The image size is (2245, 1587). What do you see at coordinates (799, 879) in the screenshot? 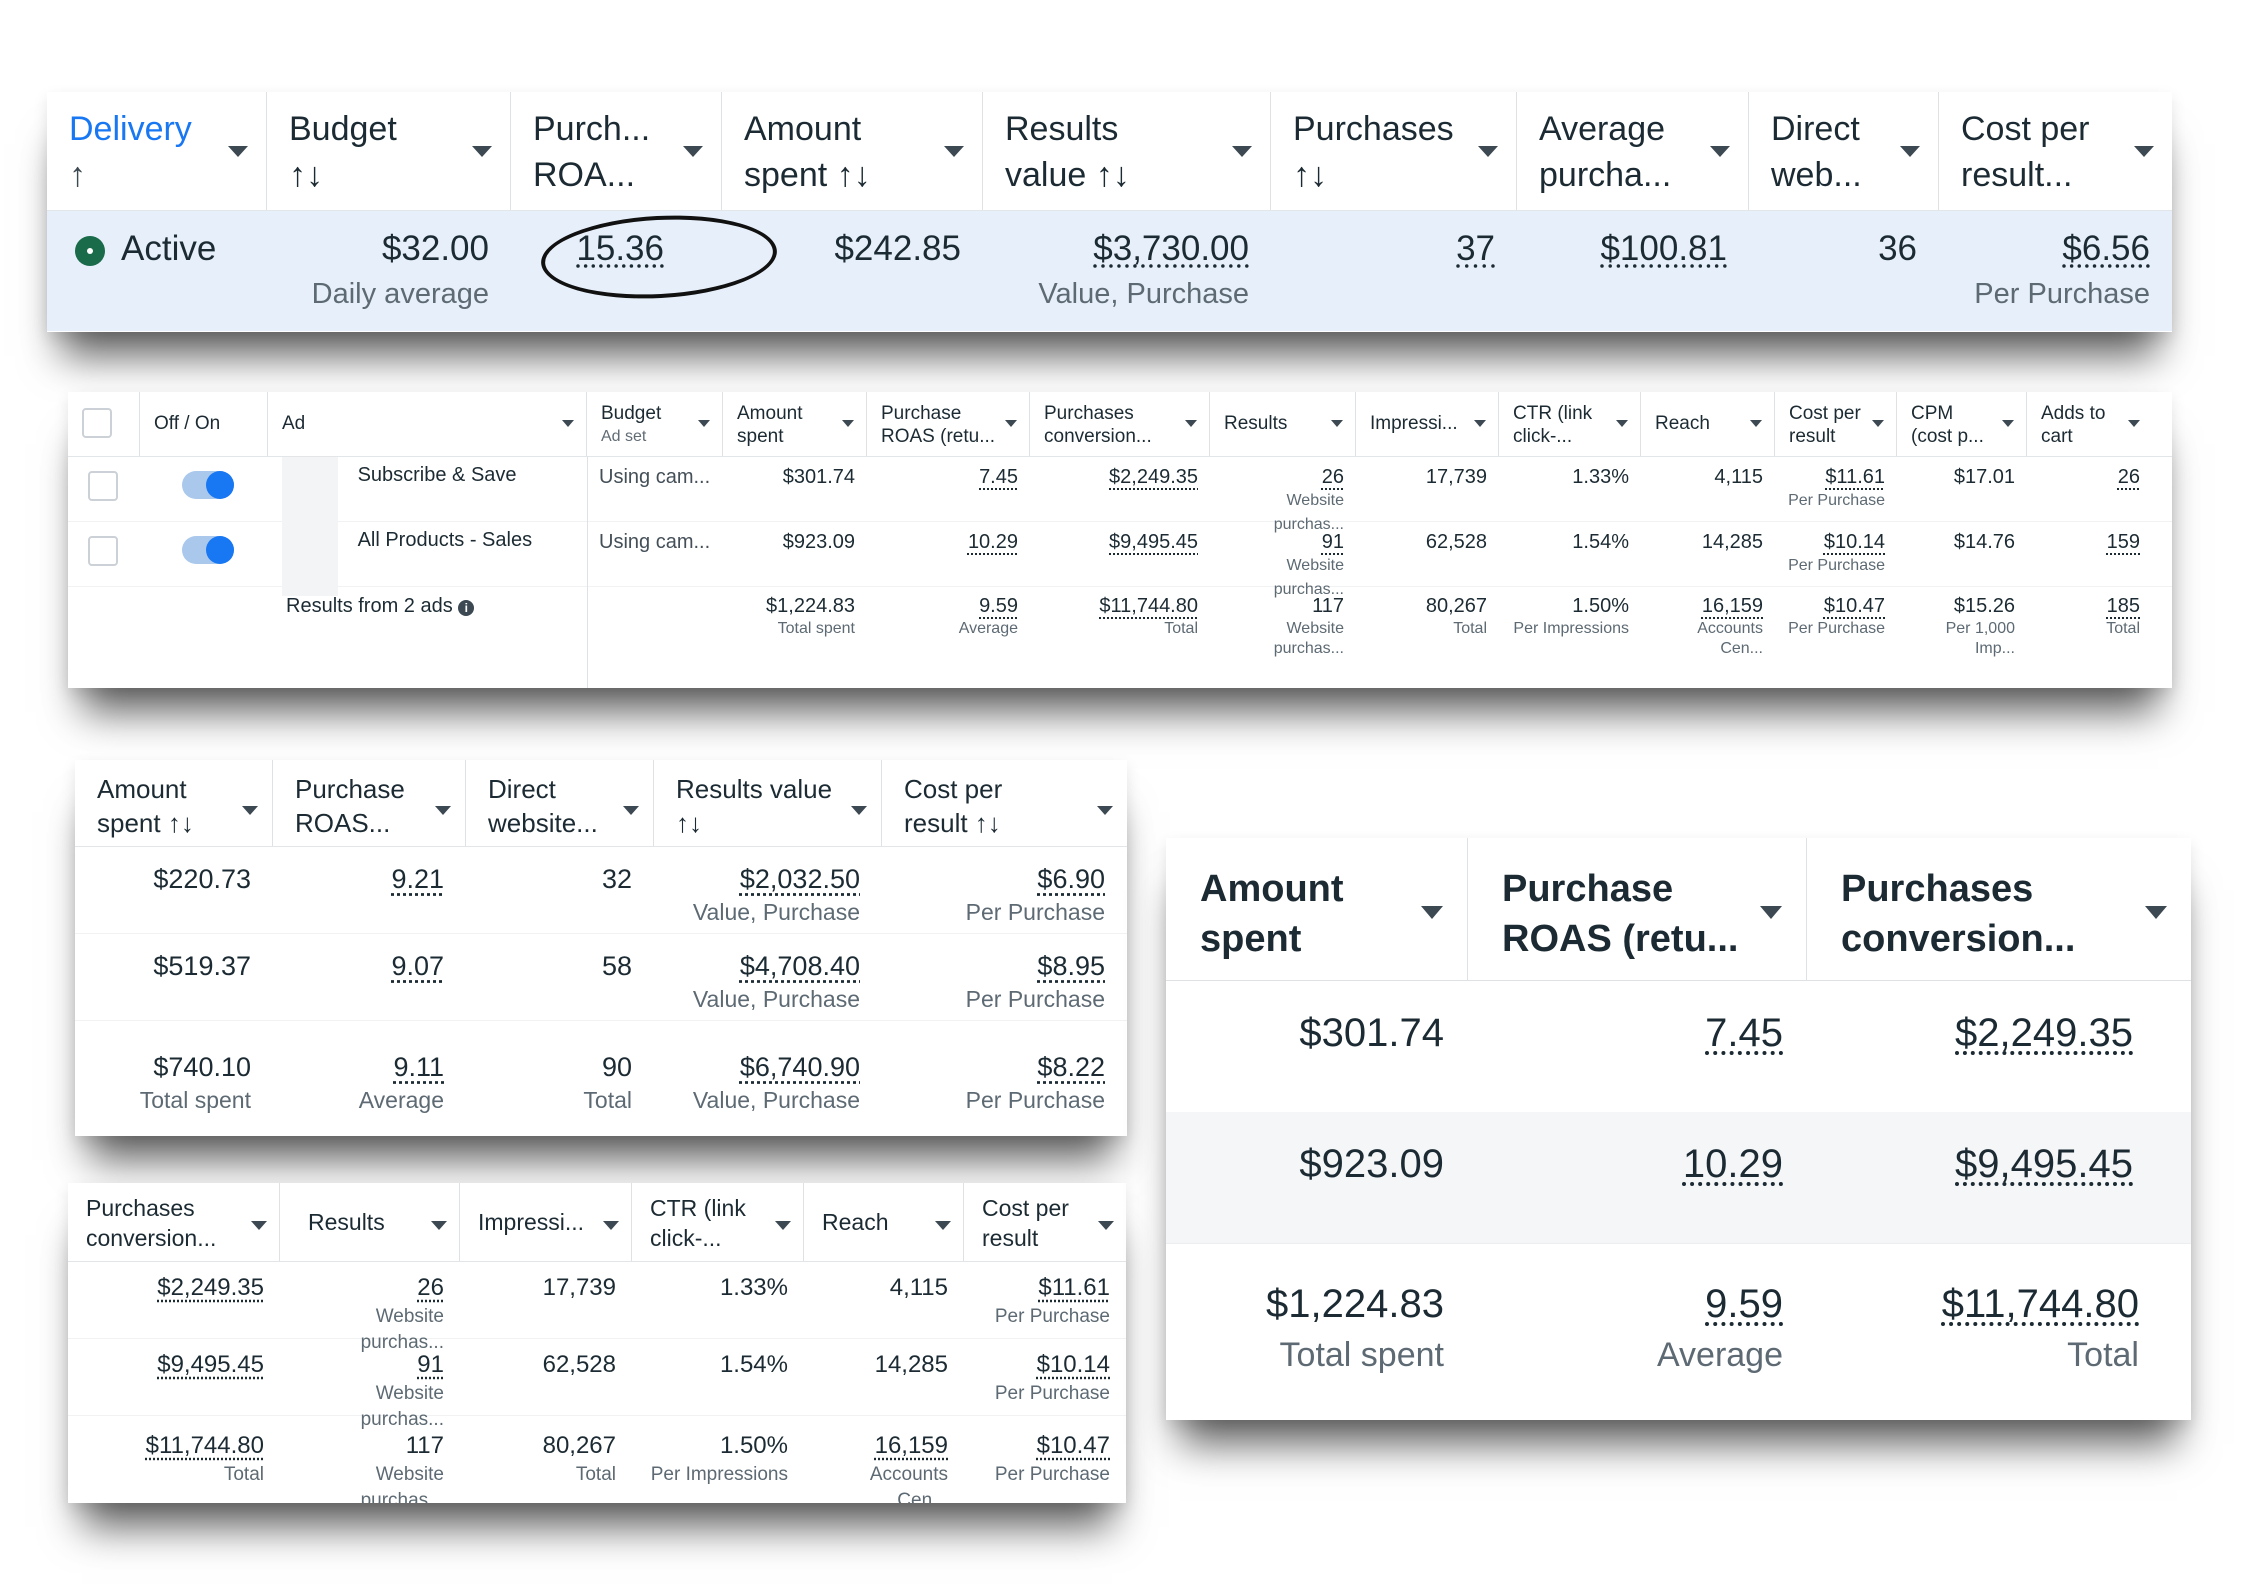
I see `results-value: $2,032.50` at bounding box center [799, 879].